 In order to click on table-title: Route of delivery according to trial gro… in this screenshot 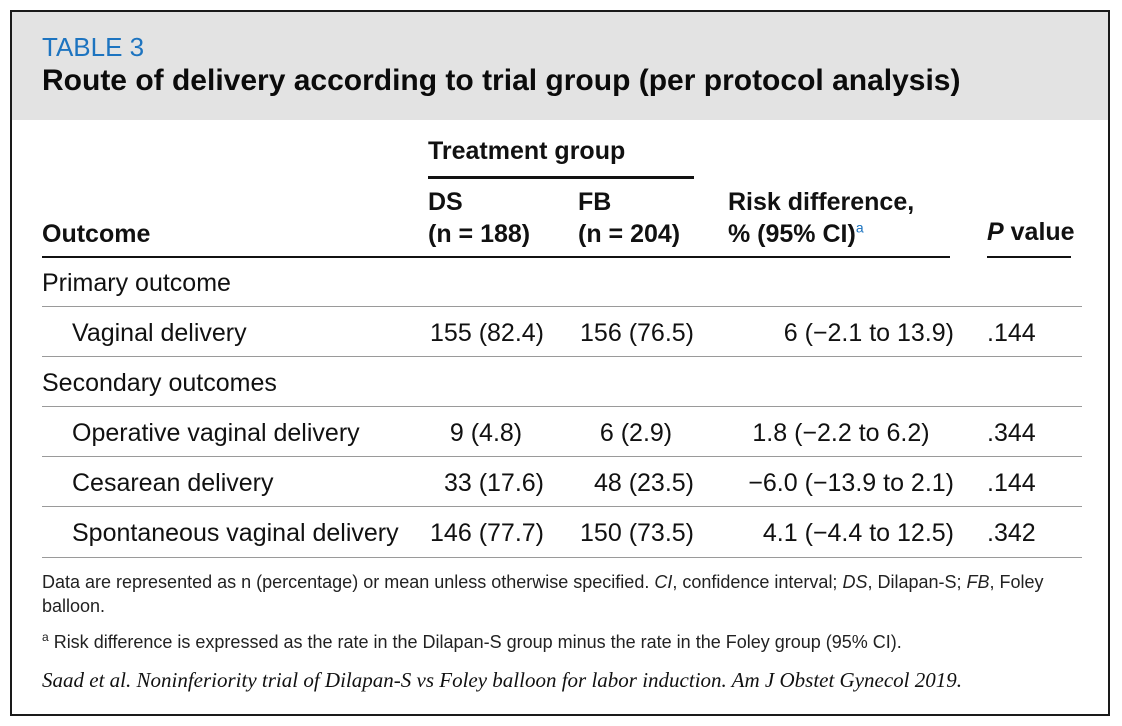, I will do `click(501, 80)`.